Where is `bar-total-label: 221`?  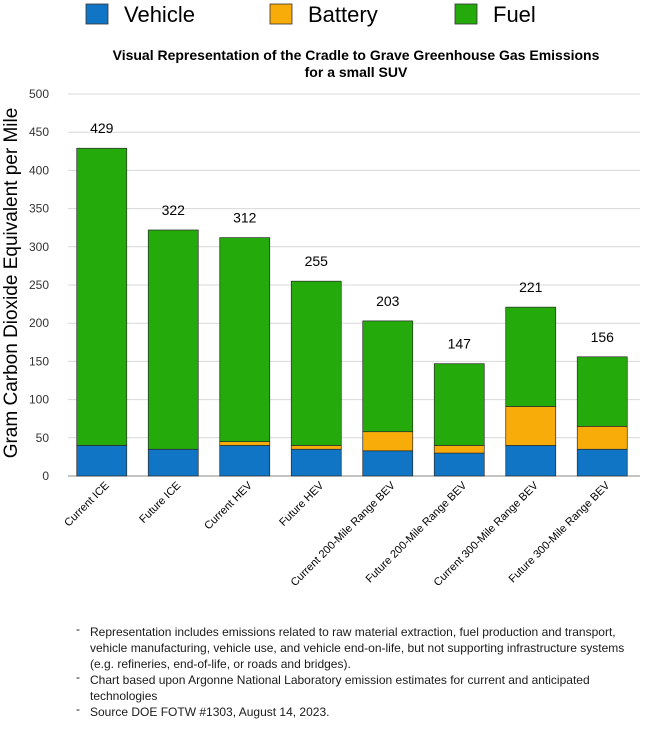 bar-total-label: 221 is located at coordinates (531, 287).